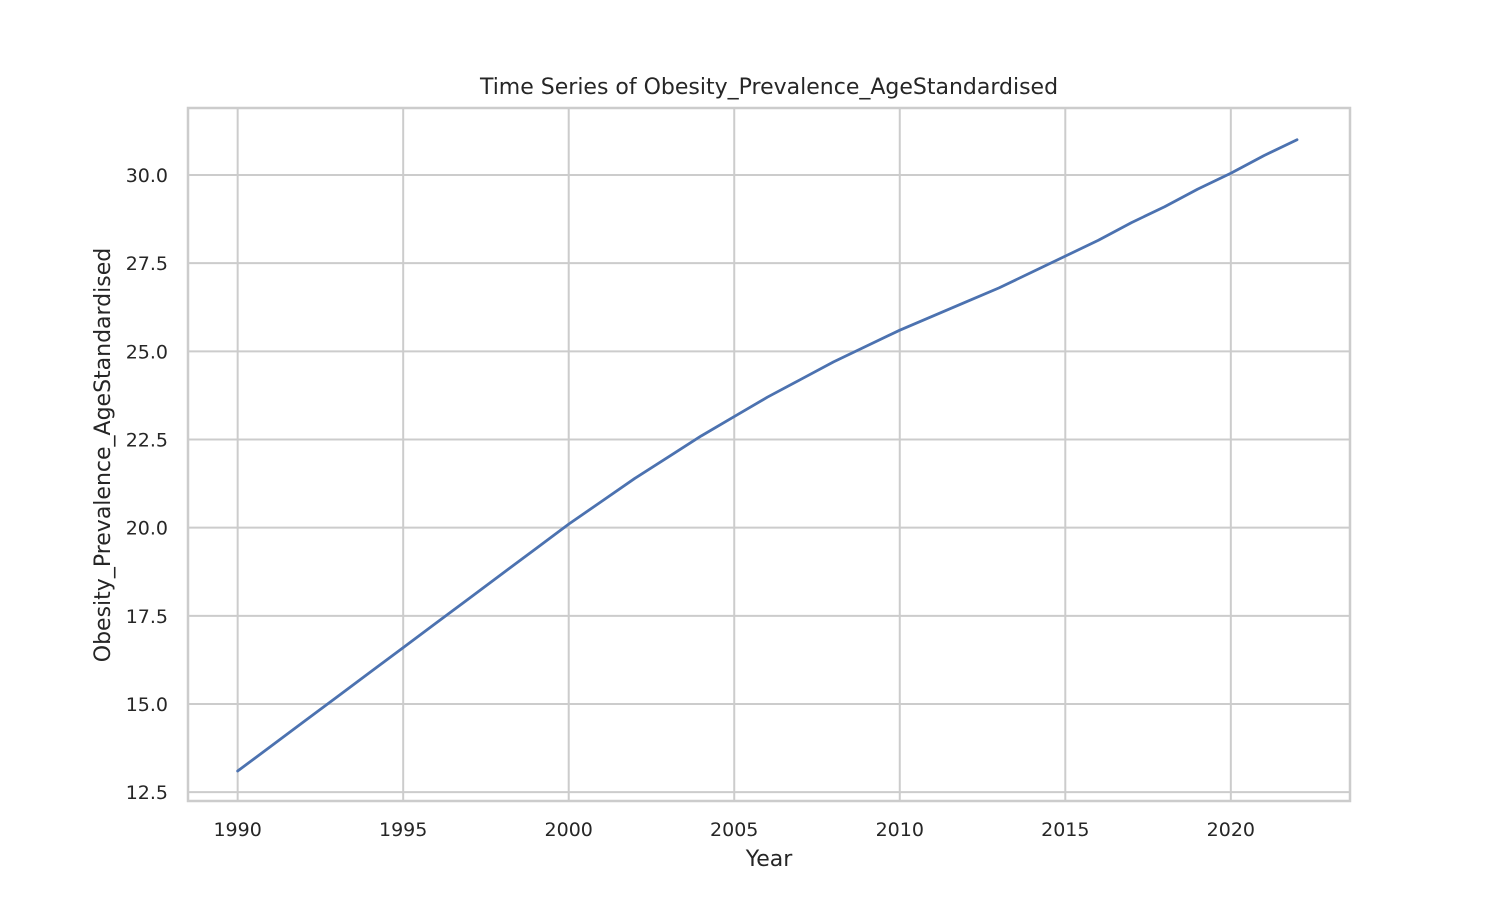 The image size is (1500, 900). What do you see at coordinates (147, 705) in the screenshot?
I see `y-tick-label: 15.0` at bounding box center [147, 705].